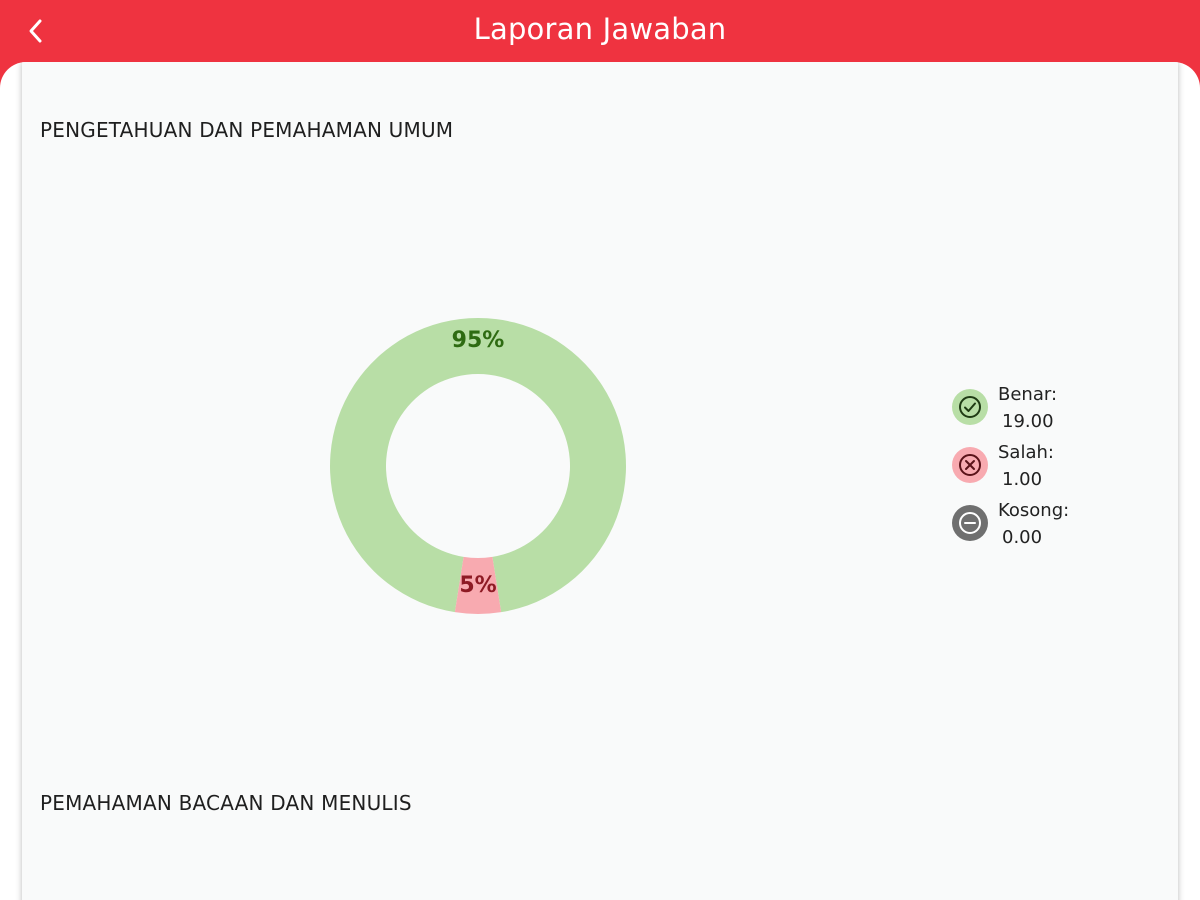  What do you see at coordinates (1026, 452) in the screenshot?
I see `legend-label: Salah:` at bounding box center [1026, 452].